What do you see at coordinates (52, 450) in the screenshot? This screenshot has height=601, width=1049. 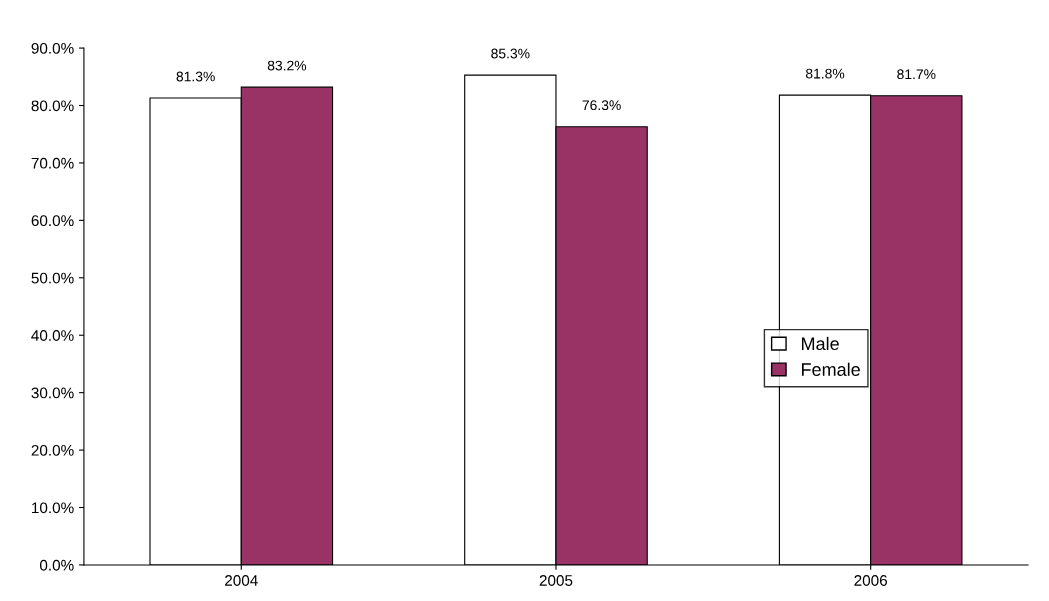 I see `y-tick-label: 20.0%` at bounding box center [52, 450].